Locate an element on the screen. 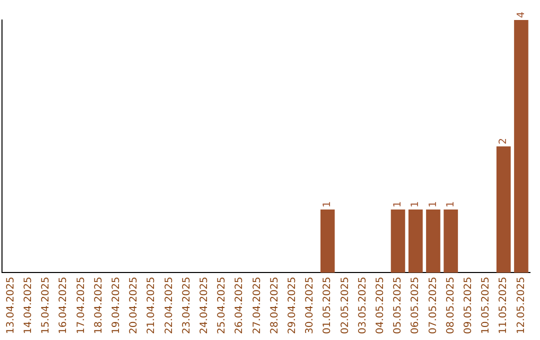 The image size is (540, 340). x-tick-label: 07.05.2025 is located at coordinates (433, 305).